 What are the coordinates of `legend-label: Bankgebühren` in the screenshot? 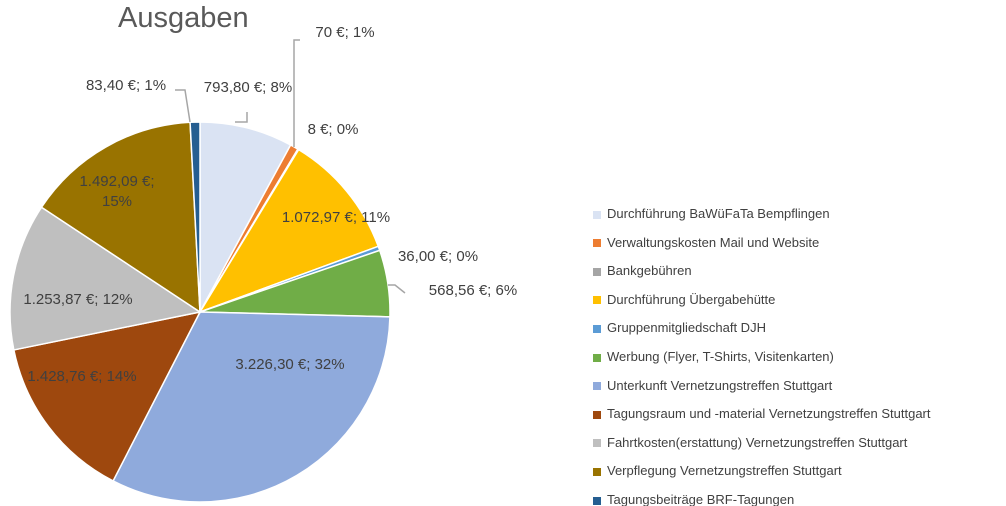 It's located at (649, 271).